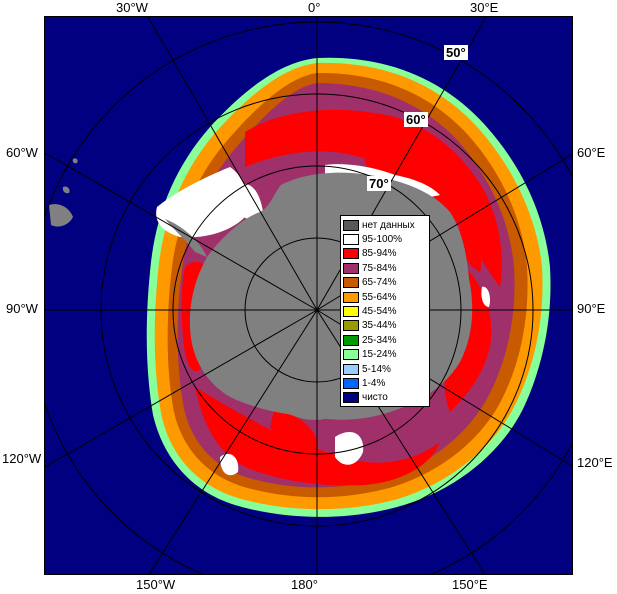  I want to click on legend-item: 95-100%, so click(385, 239).